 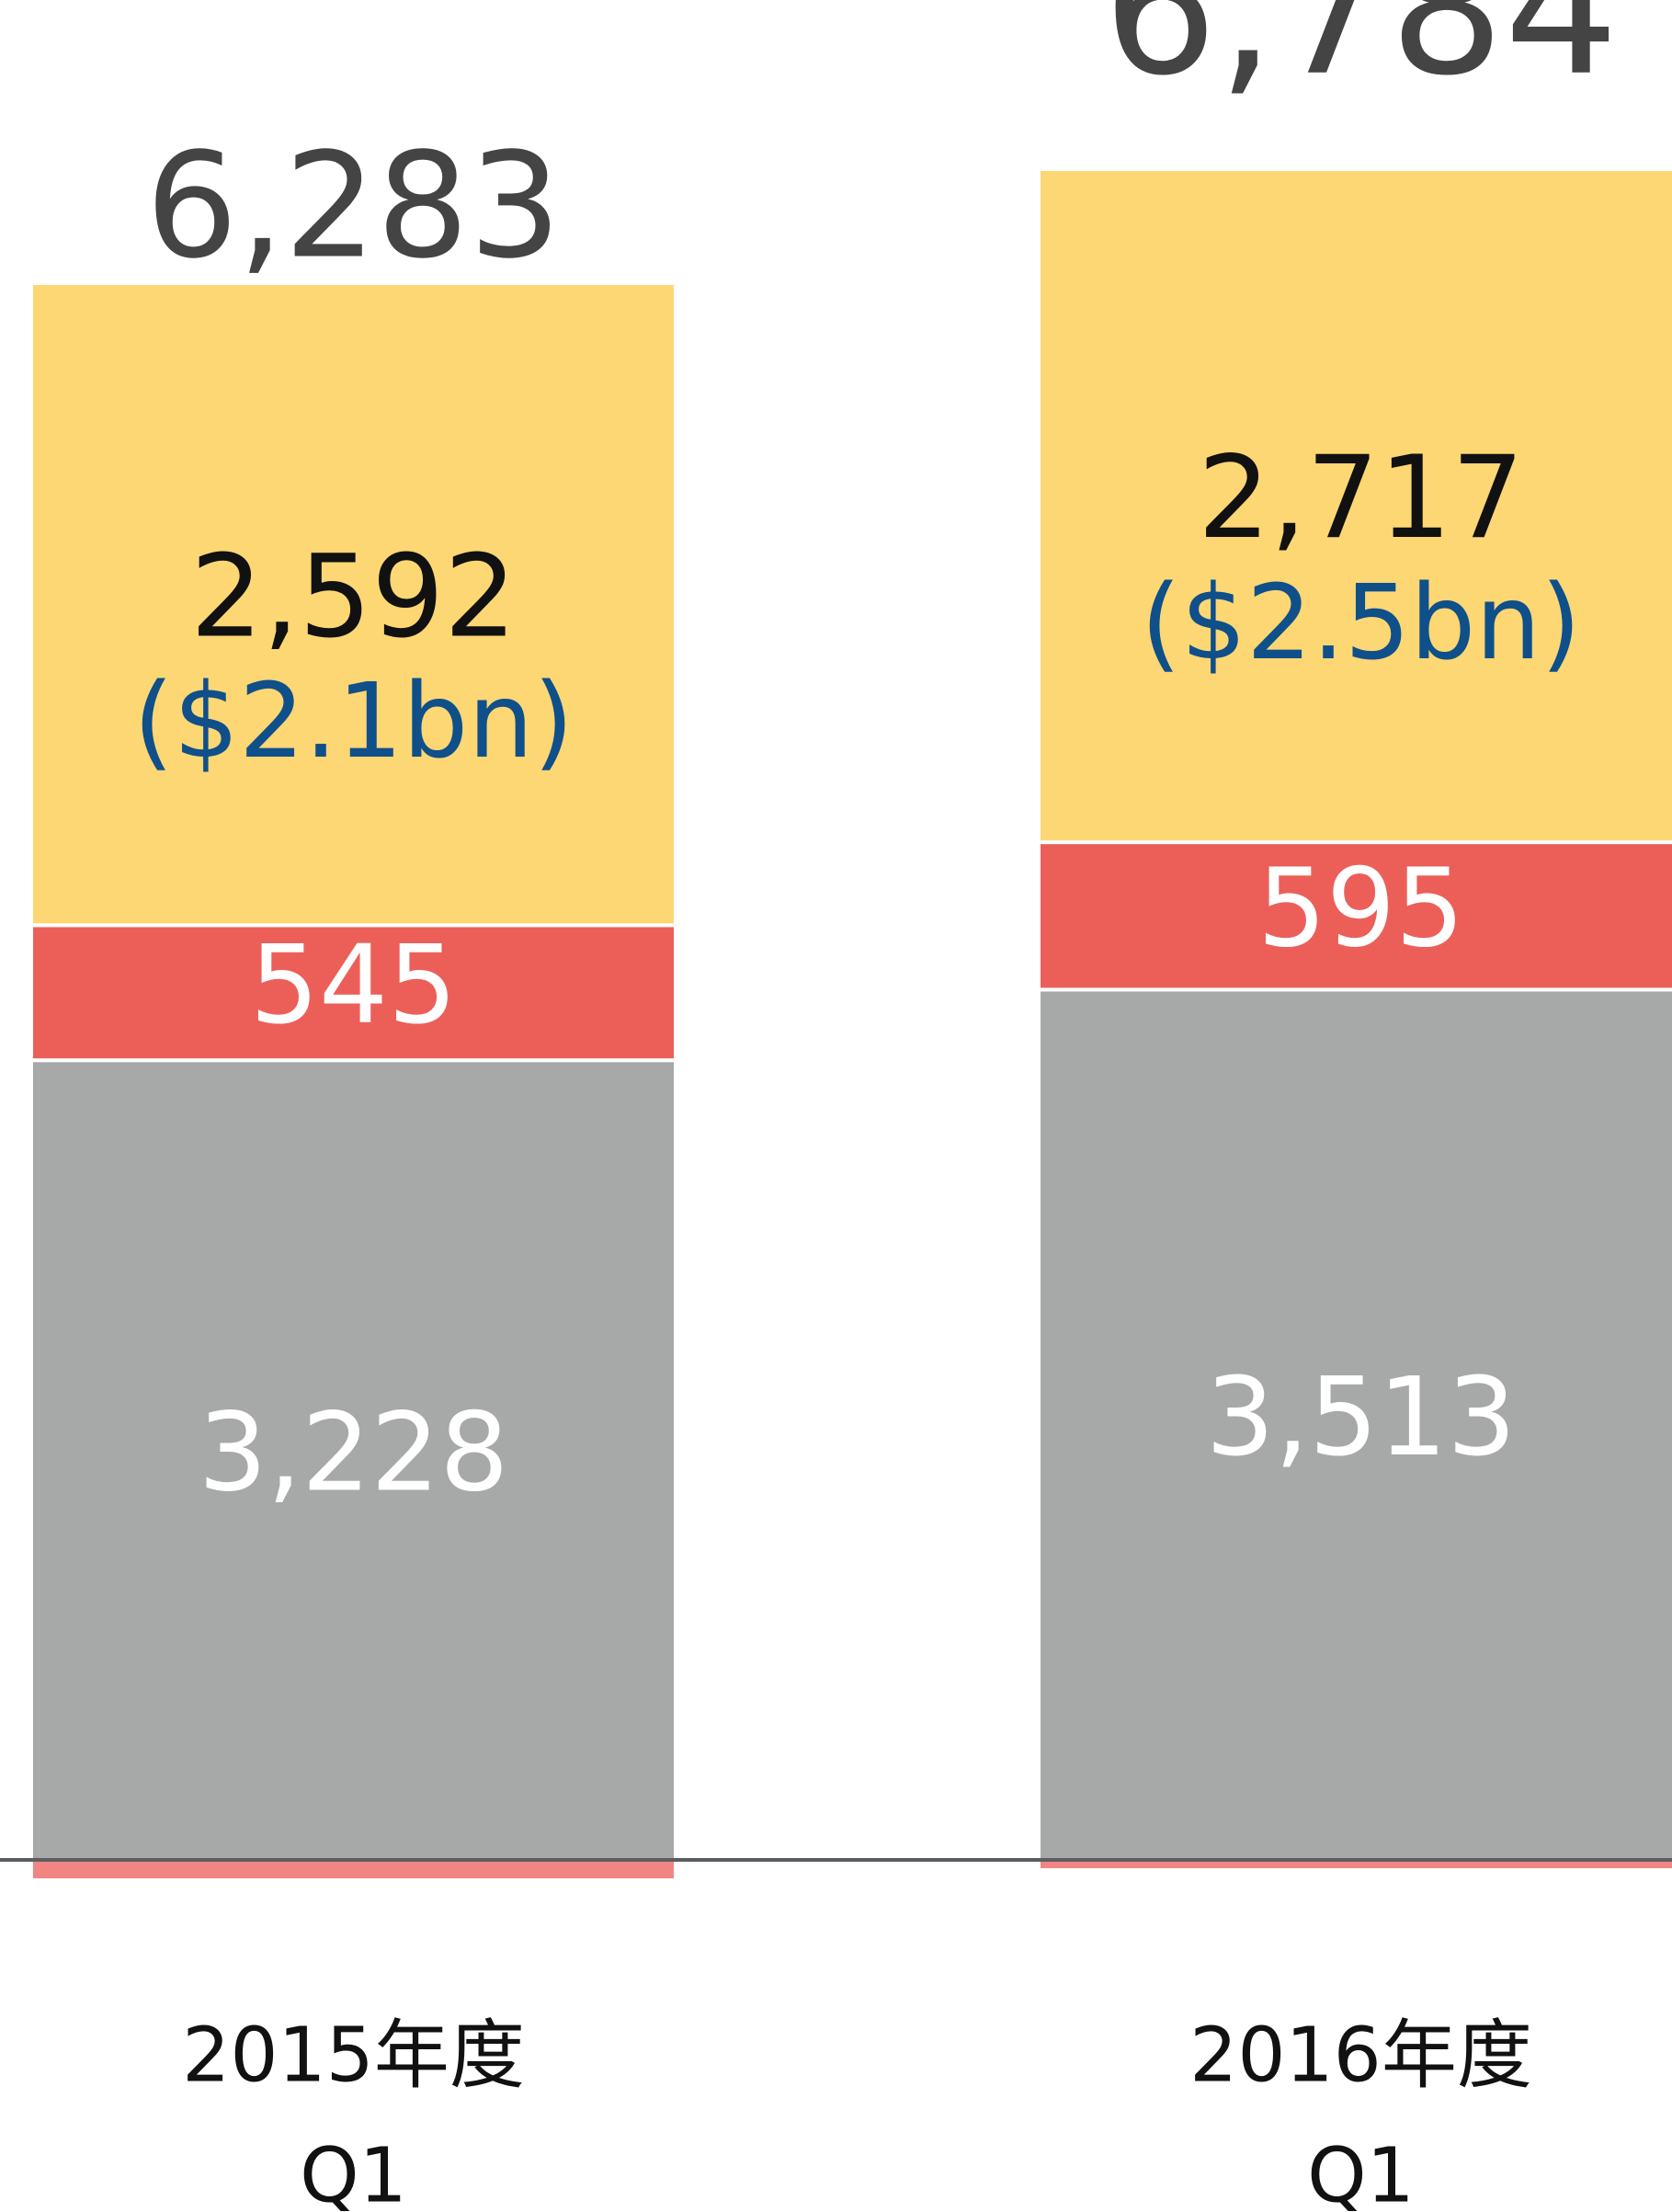 What do you see at coordinates (354, 596) in the screenshot?
I see `segment-label: 2,592` at bounding box center [354, 596].